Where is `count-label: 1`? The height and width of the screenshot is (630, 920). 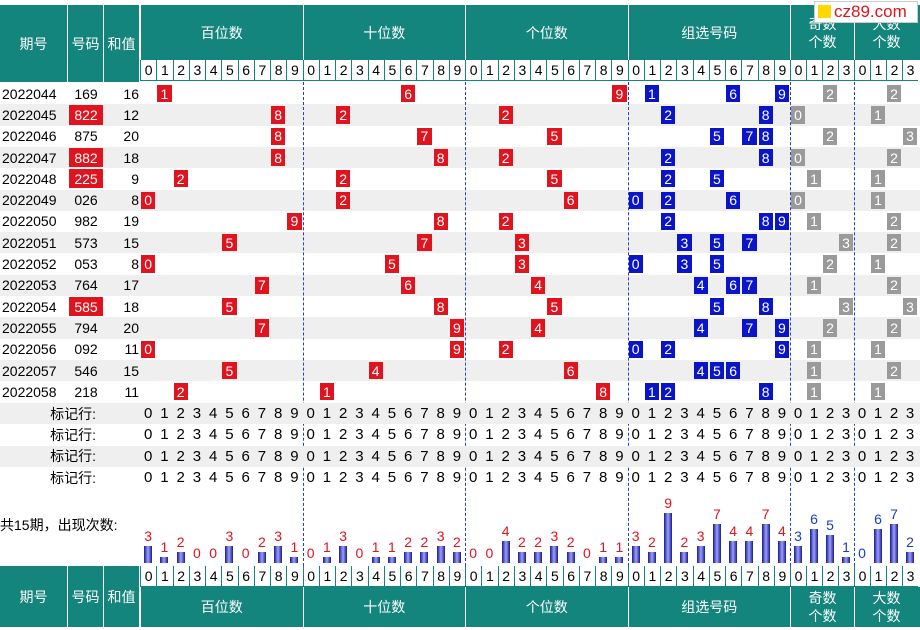 count-label: 1 is located at coordinates (375, 547).